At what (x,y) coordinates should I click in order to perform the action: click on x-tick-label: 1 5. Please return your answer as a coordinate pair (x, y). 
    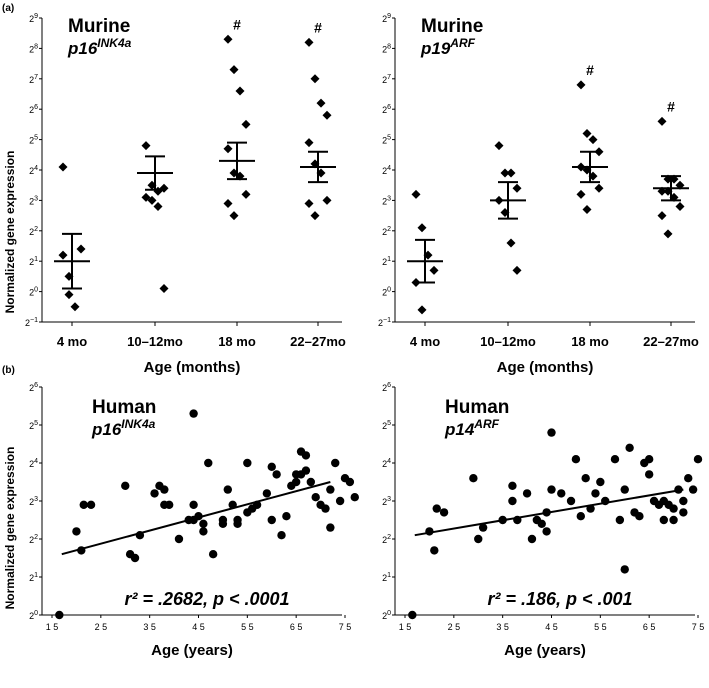
    Looking at the image, I should click on (52, 627).